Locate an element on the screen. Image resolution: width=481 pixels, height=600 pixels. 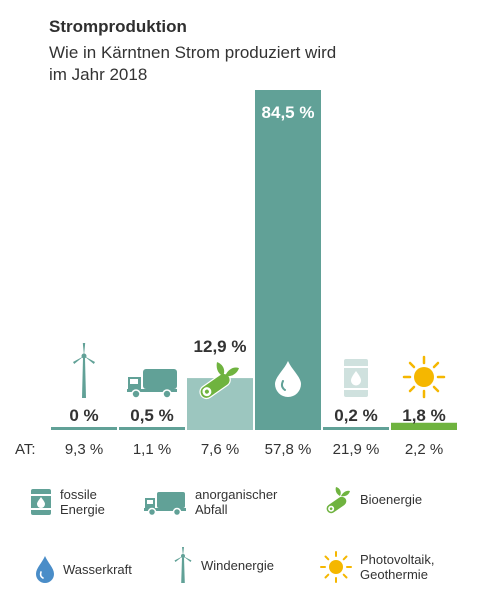
at-value-label-0: 9,3 % is located at coordinates (84, 449).